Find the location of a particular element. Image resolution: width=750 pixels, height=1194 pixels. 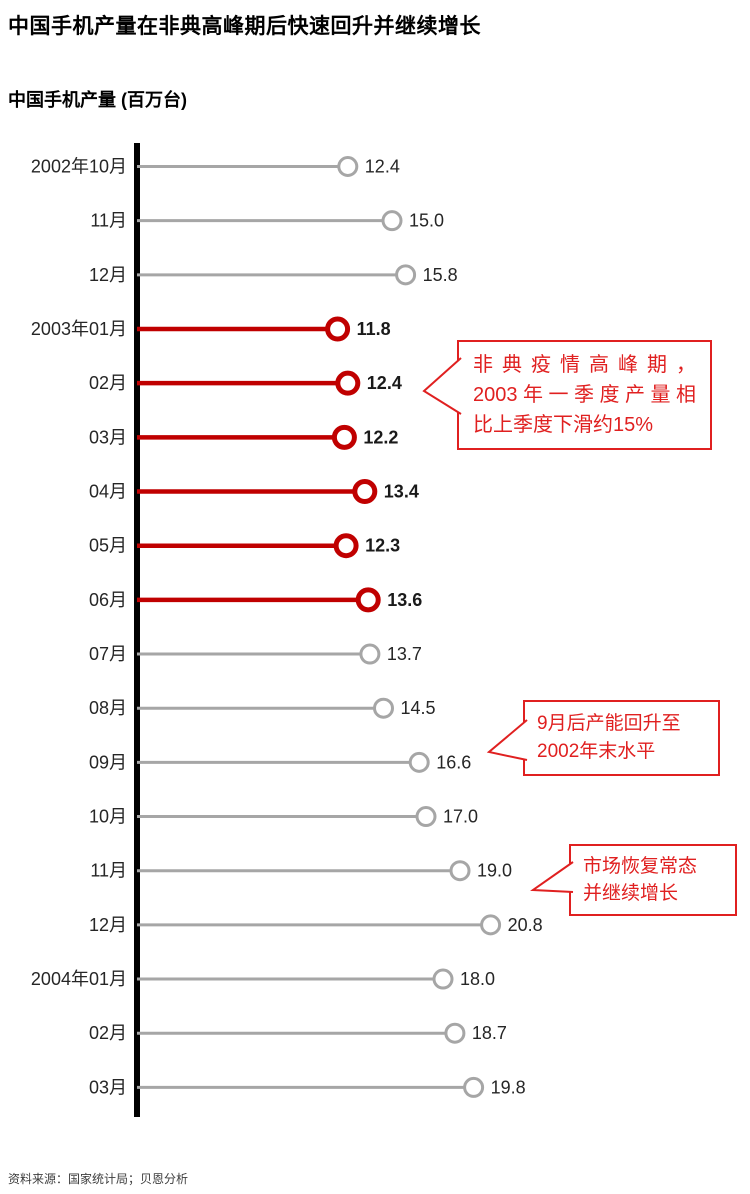

chart-title: 中国手机产量 (百万台) is located at coordinates (97, 100).